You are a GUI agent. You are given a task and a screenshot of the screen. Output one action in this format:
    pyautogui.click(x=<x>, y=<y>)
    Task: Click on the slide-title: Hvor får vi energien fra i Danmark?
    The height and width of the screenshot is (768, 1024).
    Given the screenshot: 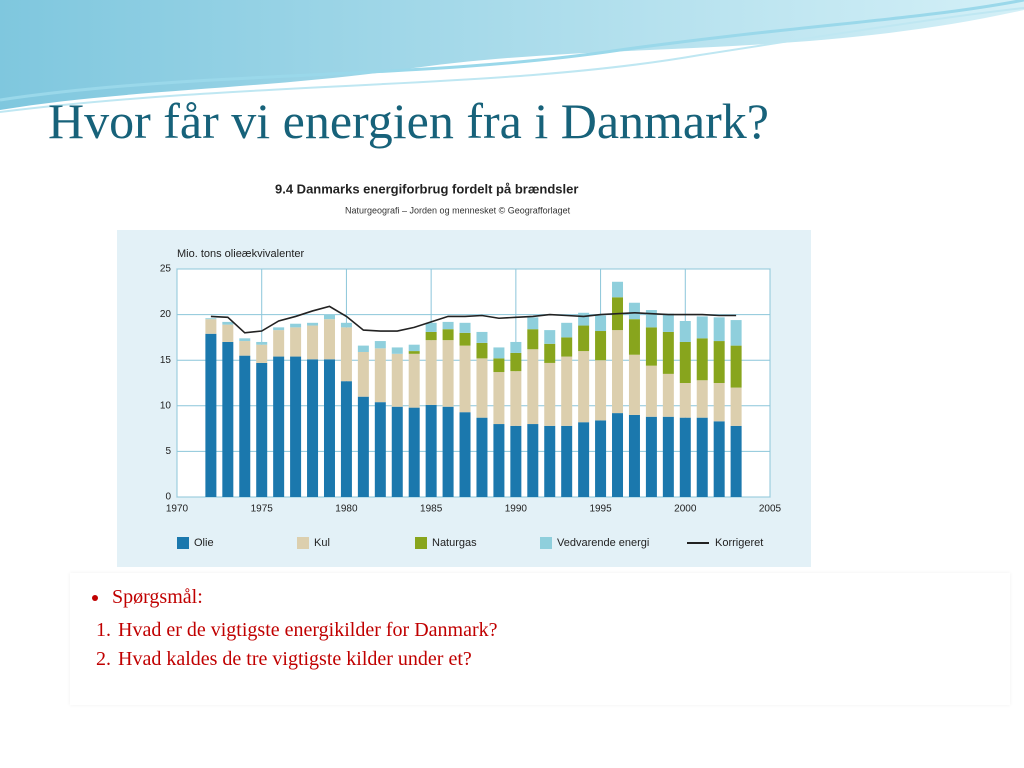 What is the action you would take?
    pyautogui.click(x=408, y=121)
    